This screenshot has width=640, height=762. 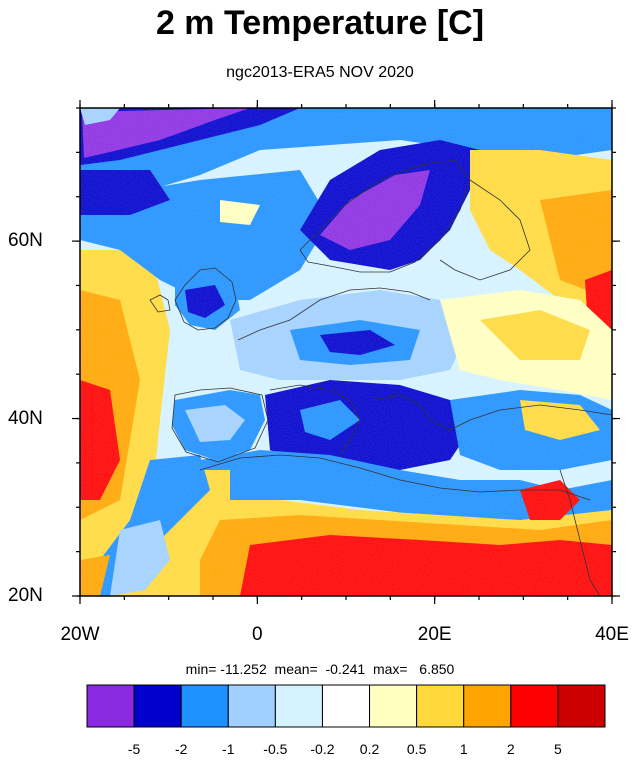 I want to click on x-tick-label: 20E, so click(x=434, y=634).